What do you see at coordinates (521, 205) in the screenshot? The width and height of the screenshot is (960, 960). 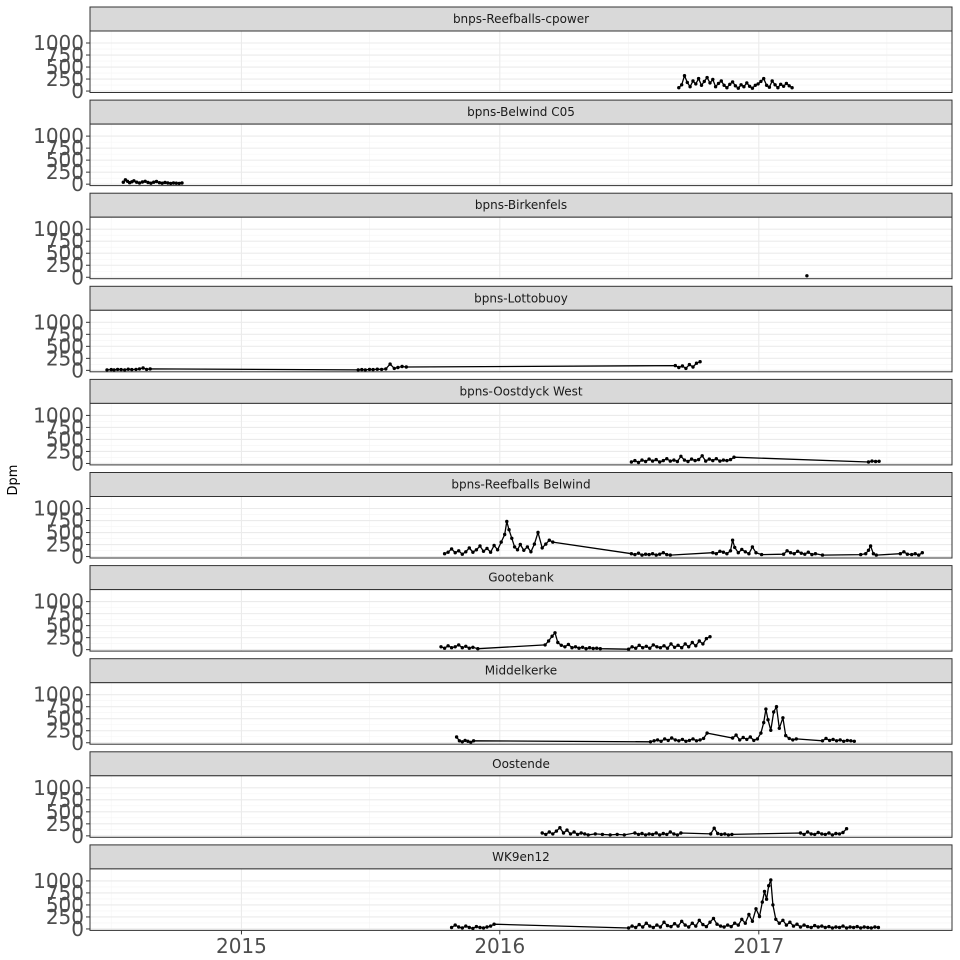 I see `facet-strip-label: bpns-Birkenfels` at bounding box center [521, 205].